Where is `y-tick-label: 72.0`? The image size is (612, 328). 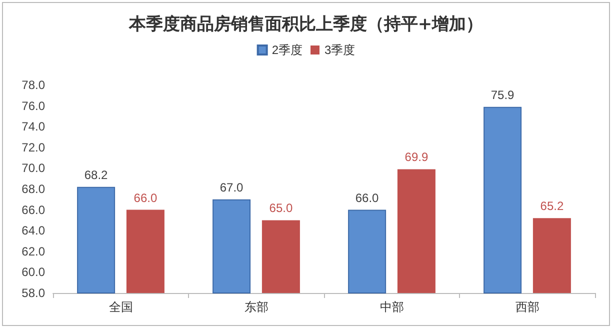 y-tick-label: 72.0 is located at coordinates (34, 147).